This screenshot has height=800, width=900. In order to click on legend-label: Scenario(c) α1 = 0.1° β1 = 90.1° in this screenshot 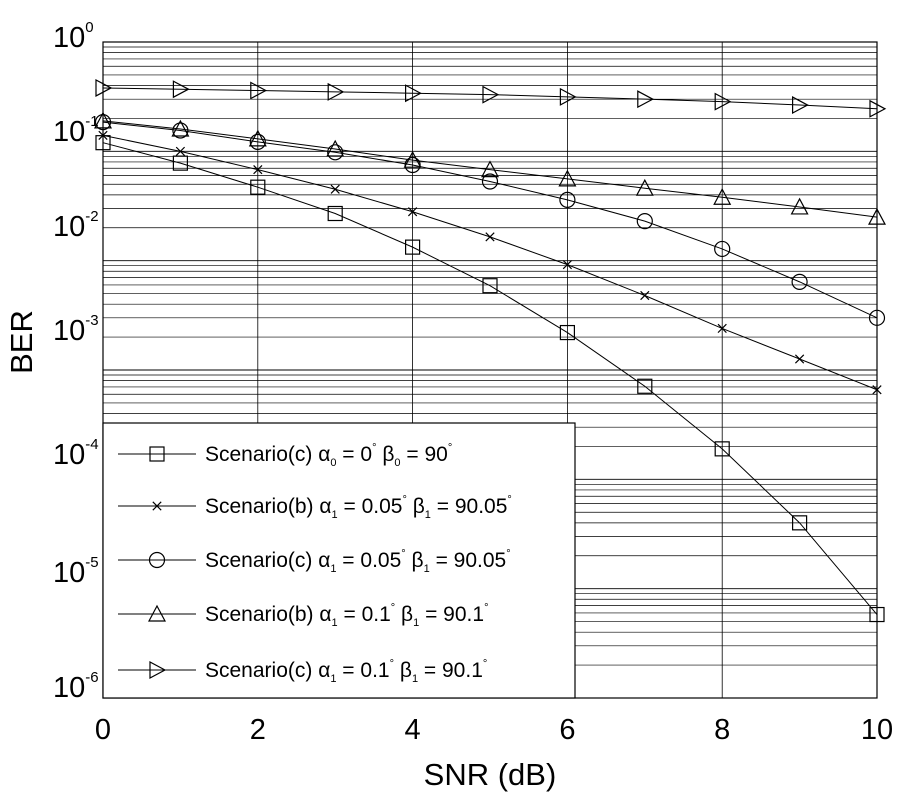, I will do `click(346, 671)`.